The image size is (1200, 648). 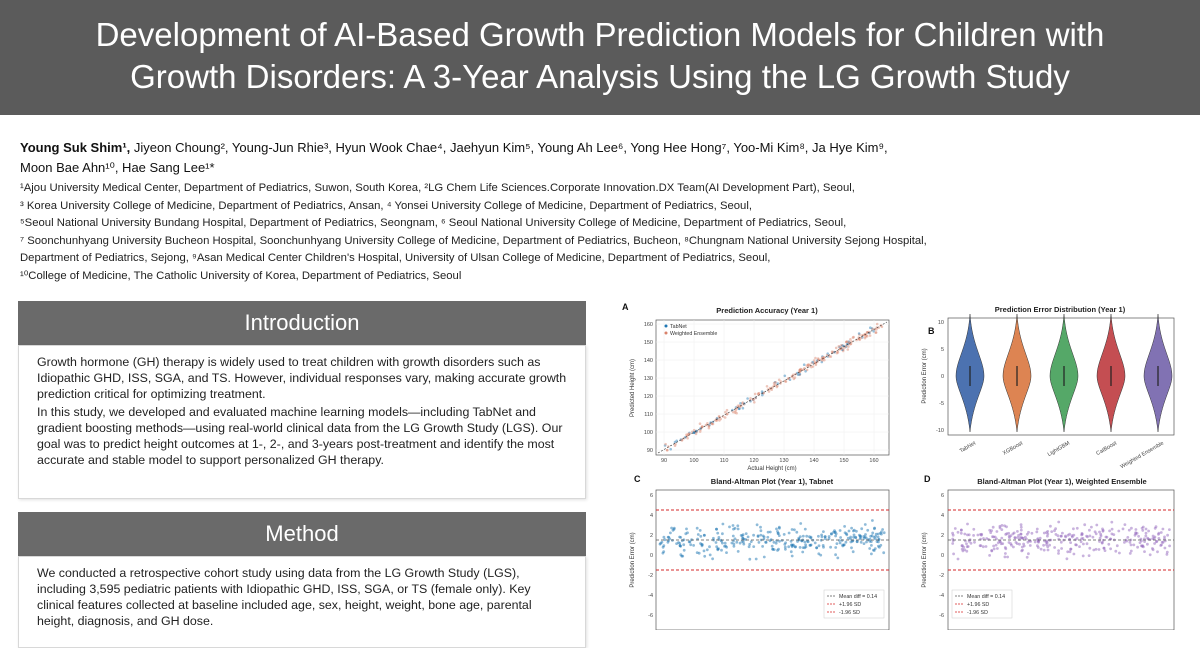 What do you see at coordinates (927, 479) in the screenshot?
I see `panel-d-letter: D` at bounding box center [927, 479].